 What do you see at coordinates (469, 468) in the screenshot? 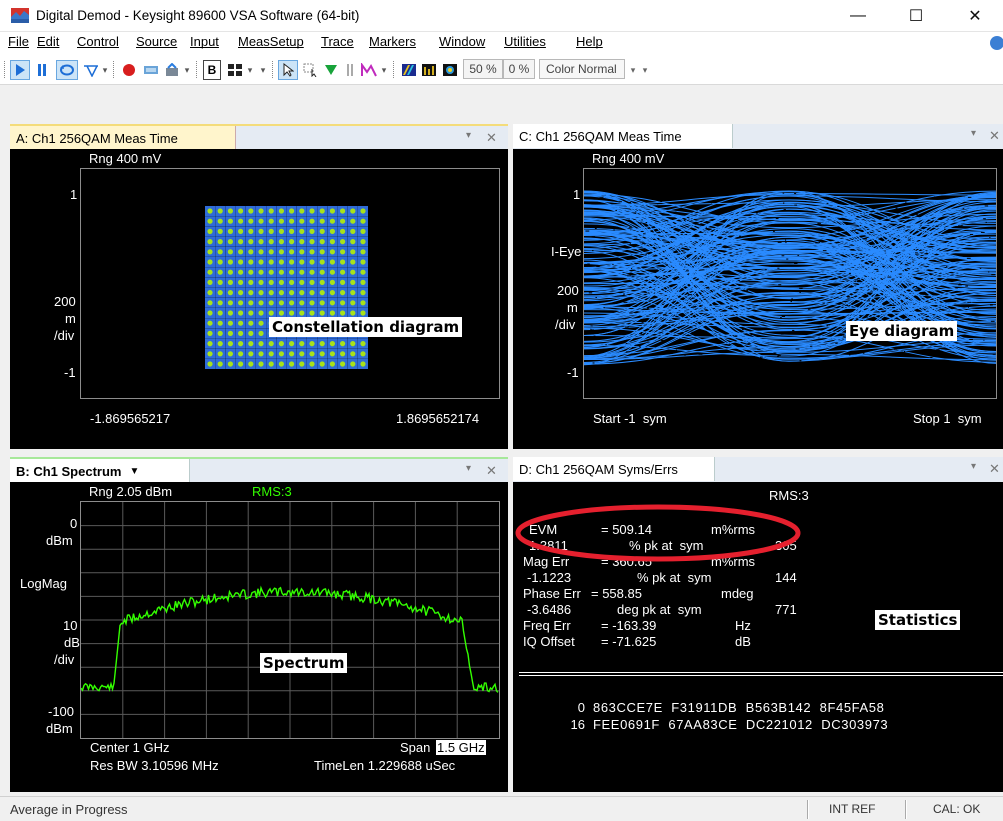
I see `pane-b-menu-icon: ▾` at bounding box center [469, 468].